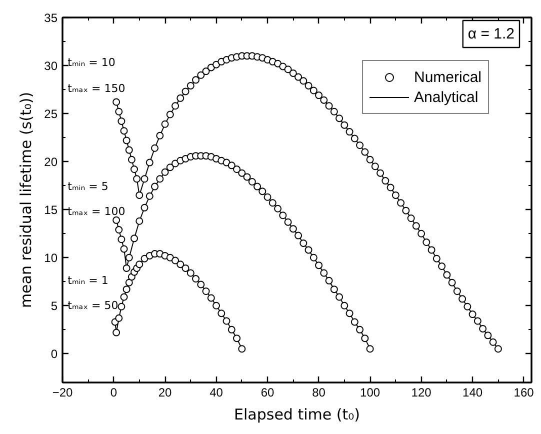  I want to click on x-tick-label: 80, so click(319, 393).